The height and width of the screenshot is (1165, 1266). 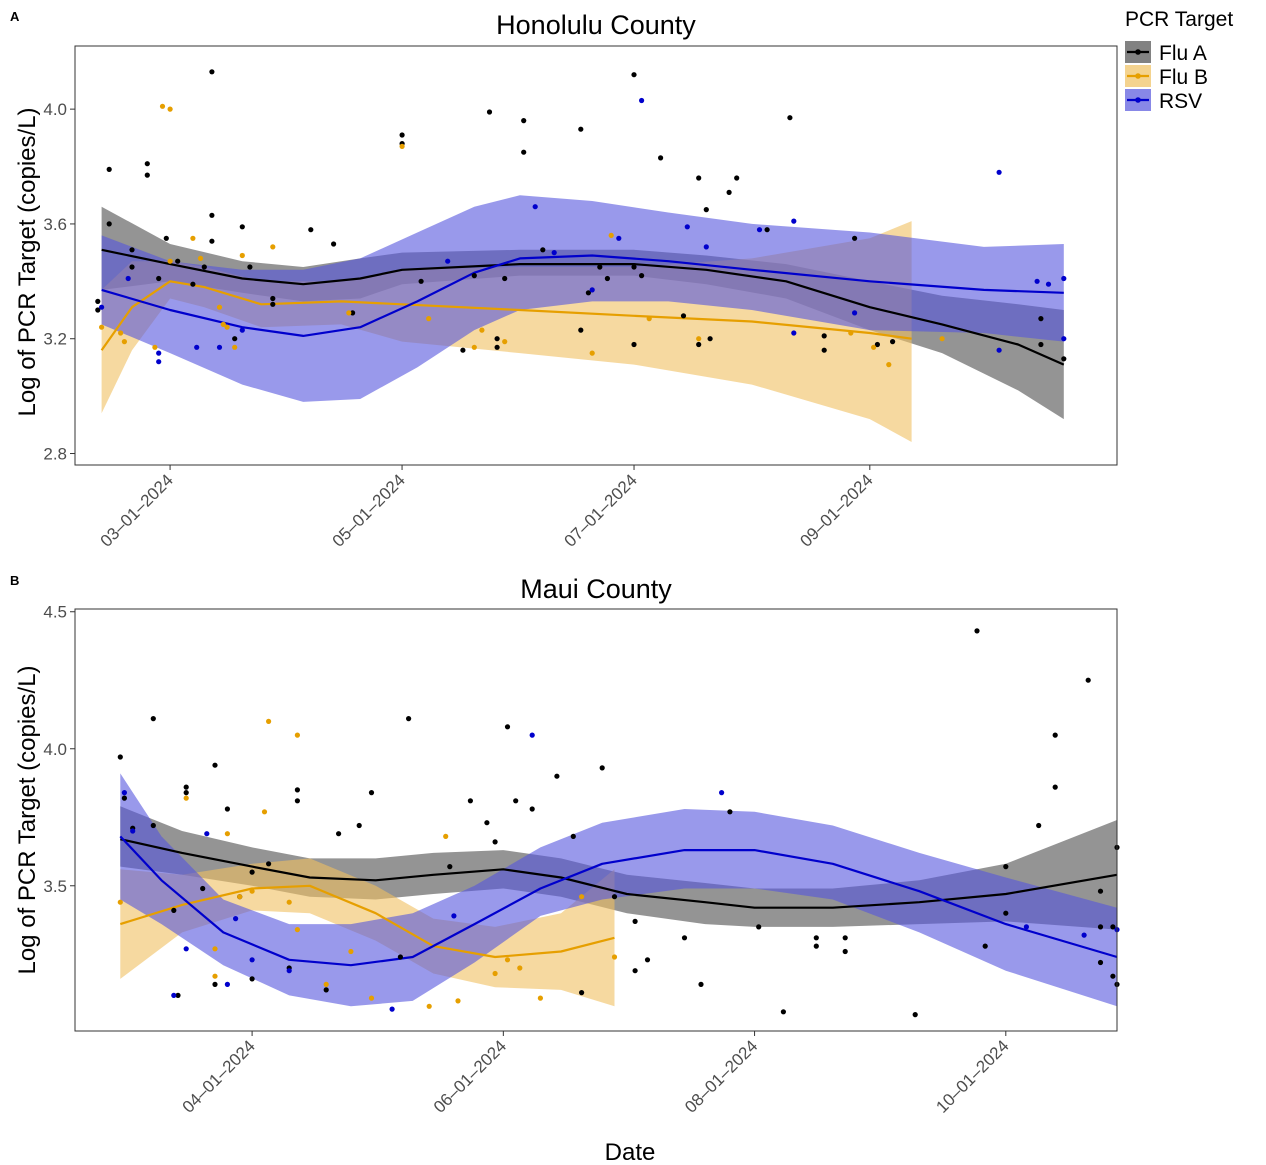 I want to click on y-tick-label-honolulu-0: 2.8, so click(x=55, y=454).